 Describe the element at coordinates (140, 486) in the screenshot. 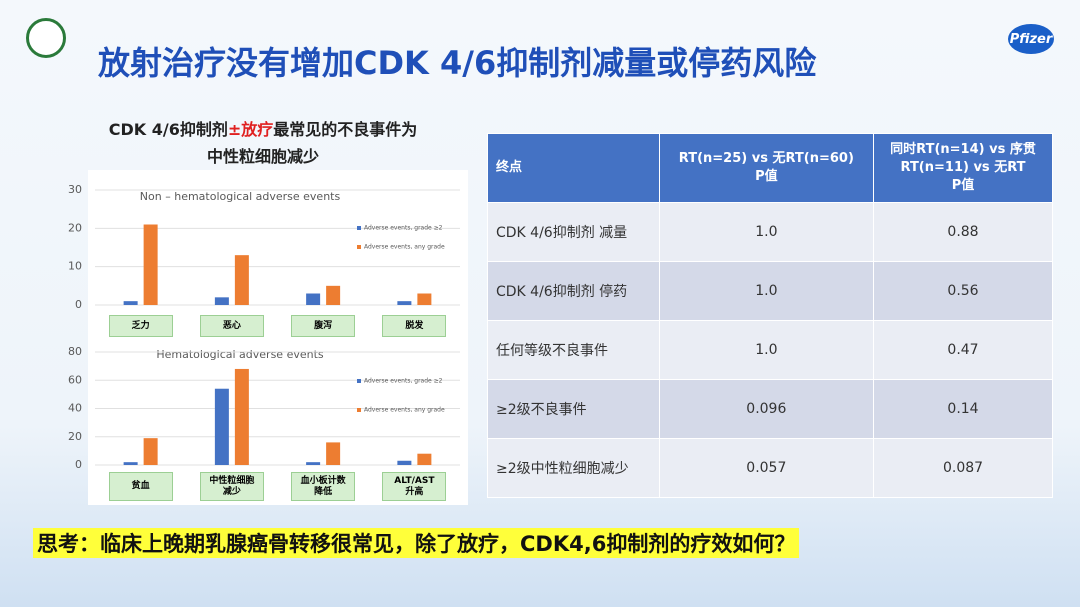

I see `x-tick-label: 贫血` at that location.